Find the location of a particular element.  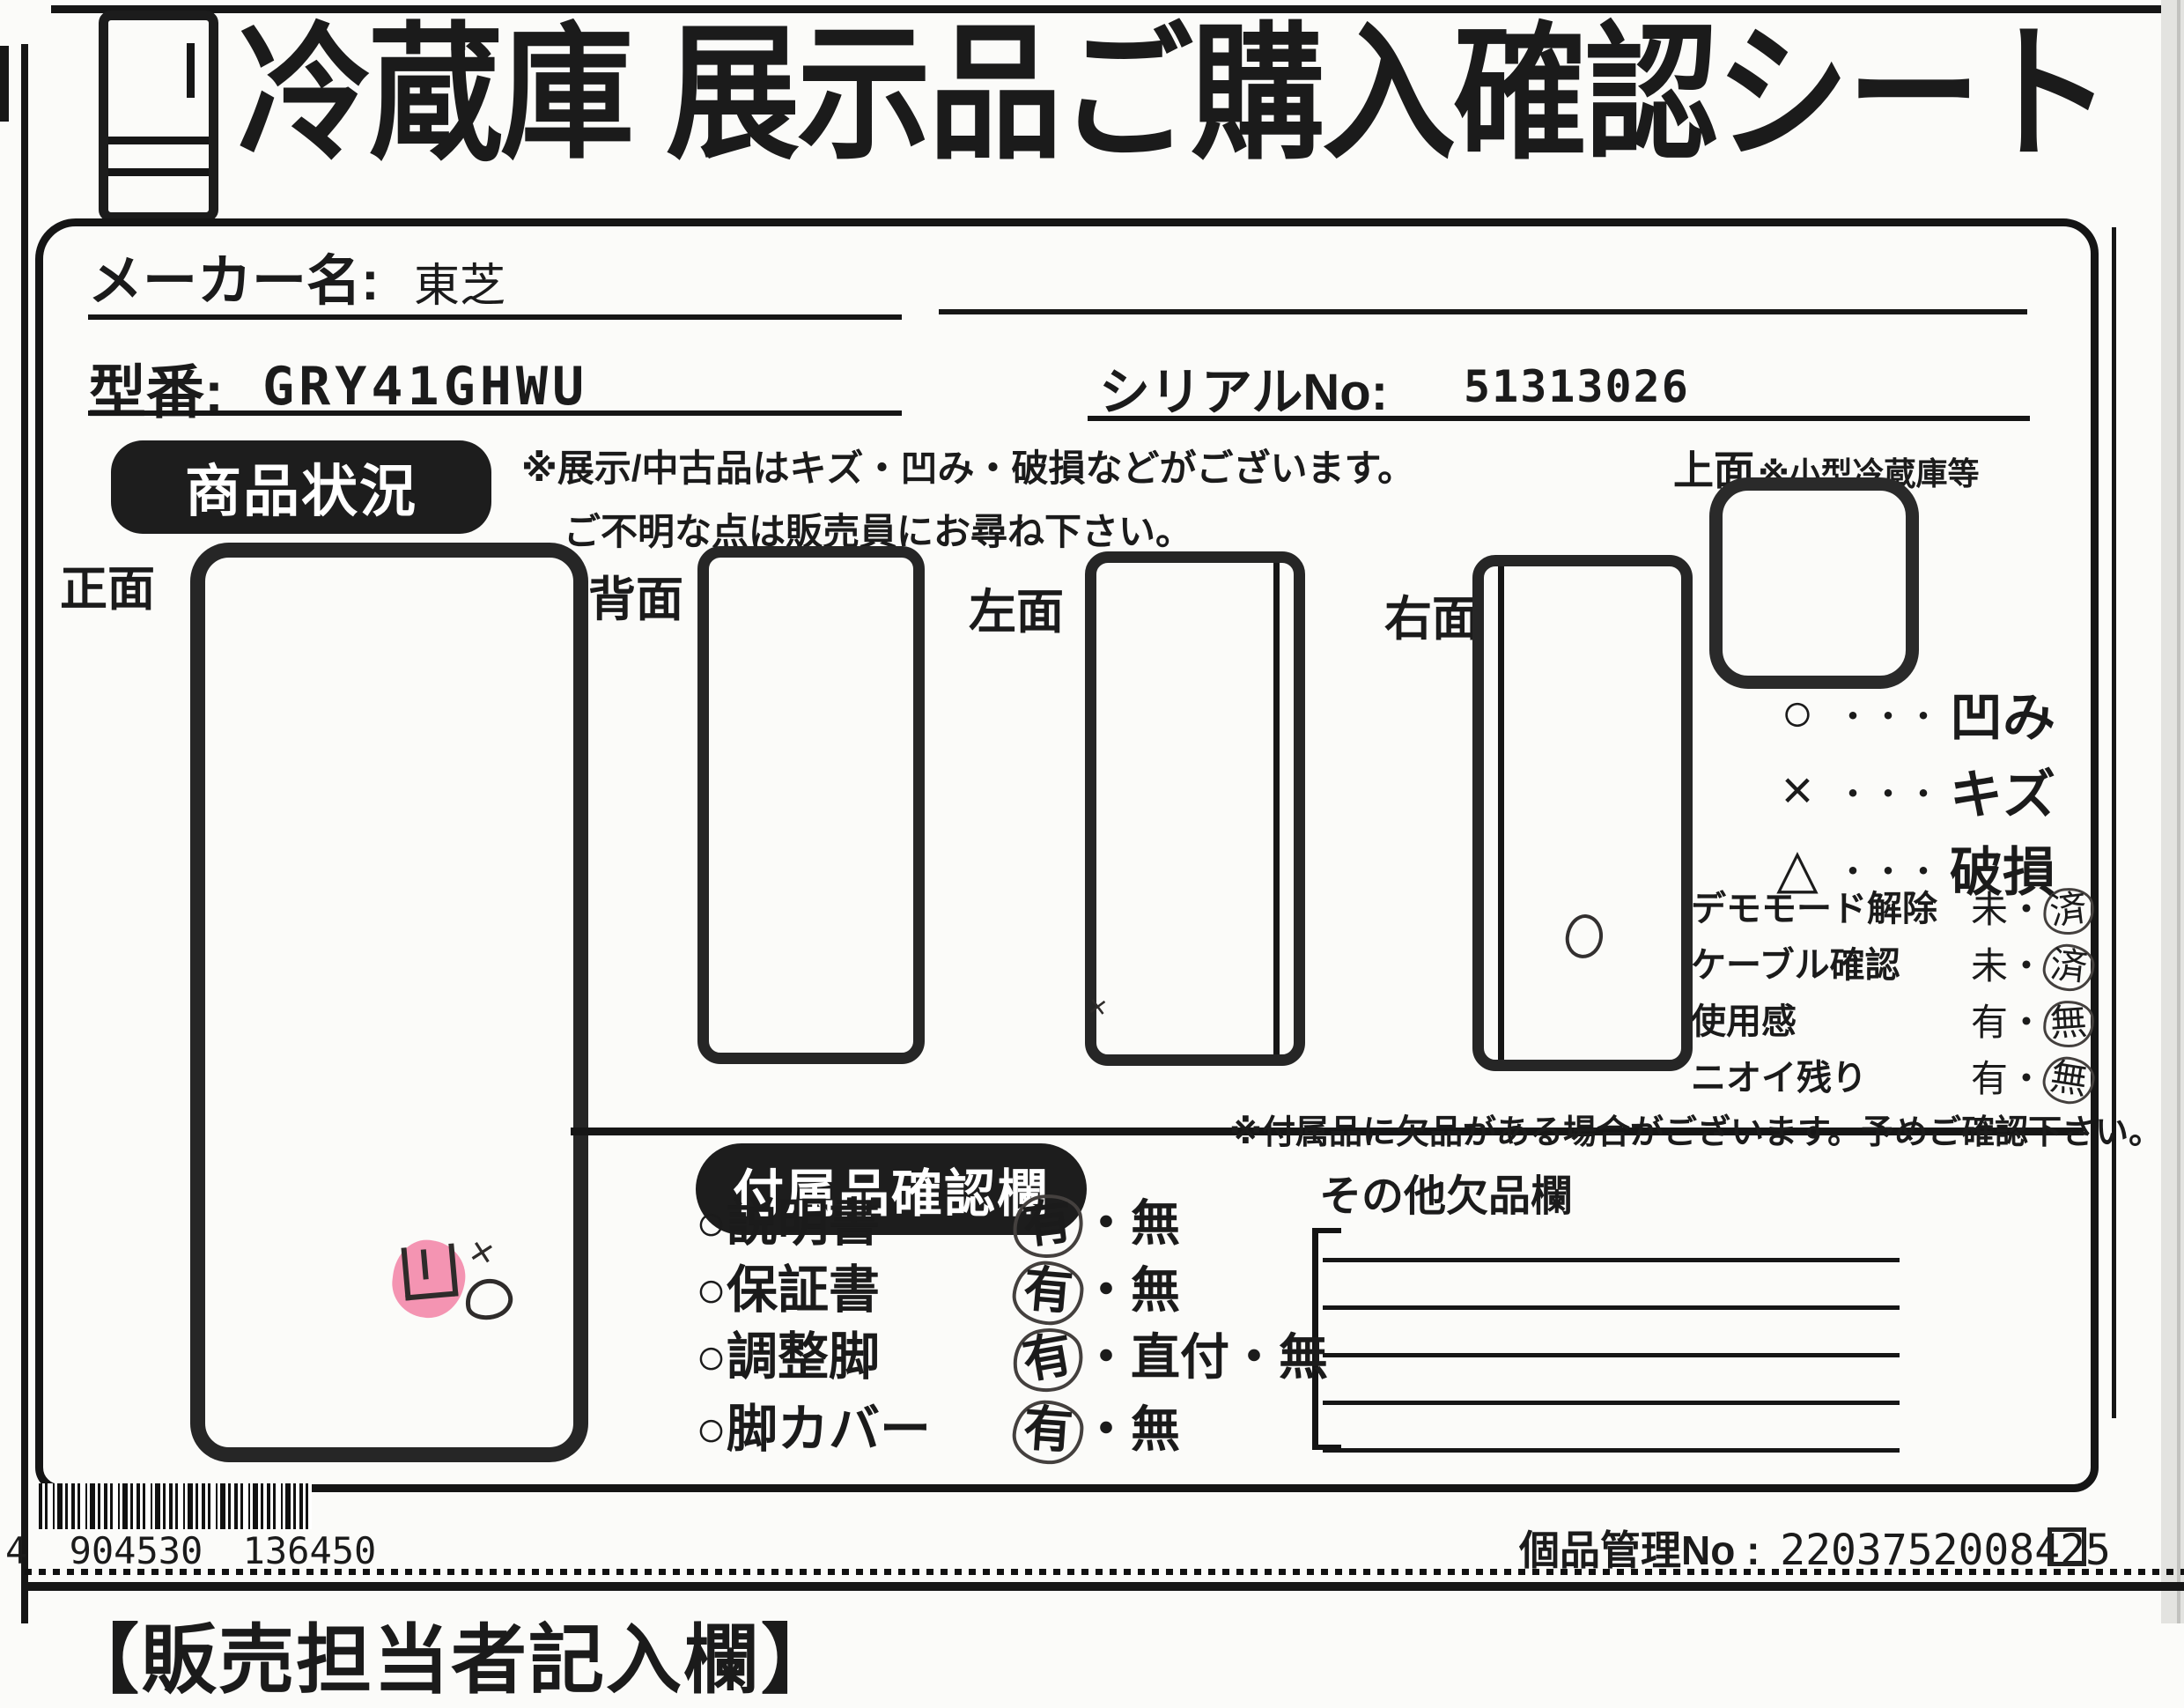

check-label: ニオイ残り is located at coordinates (1779, 1078).